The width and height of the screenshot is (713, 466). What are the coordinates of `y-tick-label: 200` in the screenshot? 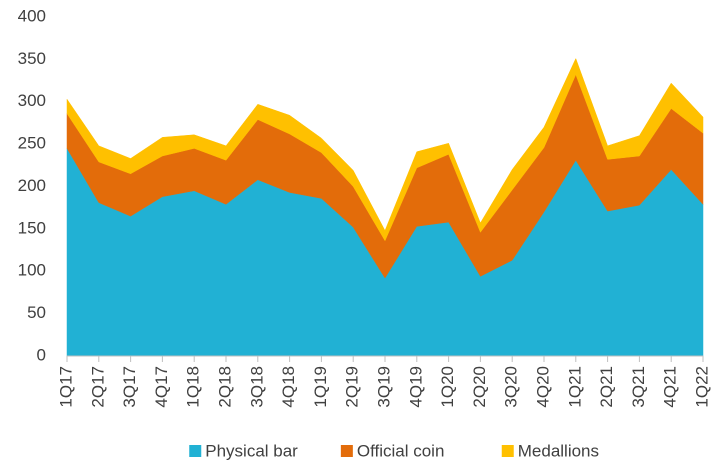 It's located at (32, 185).